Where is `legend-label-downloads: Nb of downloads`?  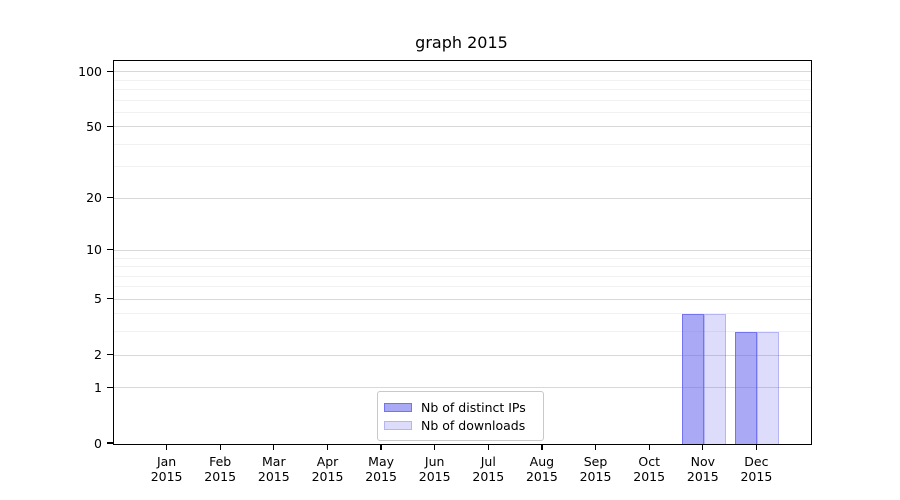
legend-label-downloads: Nb of downloads is located at coordinates (473, 425).